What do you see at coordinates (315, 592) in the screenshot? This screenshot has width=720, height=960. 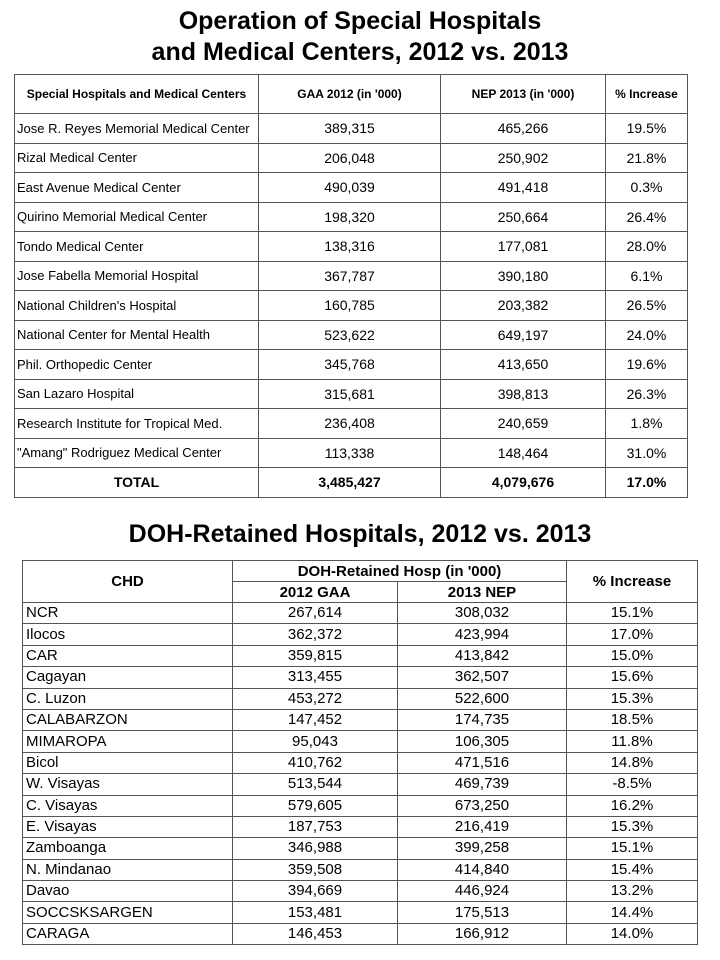 I see `header-cell: 2012 GAA` at bounding box center [315, 592].